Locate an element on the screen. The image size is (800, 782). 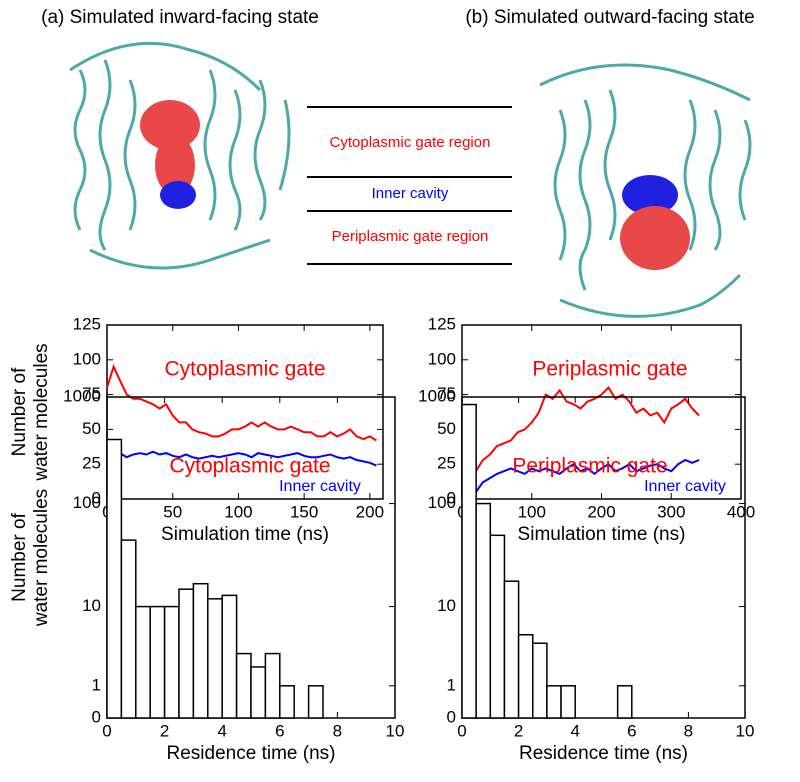
annotation: Cytoplasmic gate is located at coordinates (249, 466).